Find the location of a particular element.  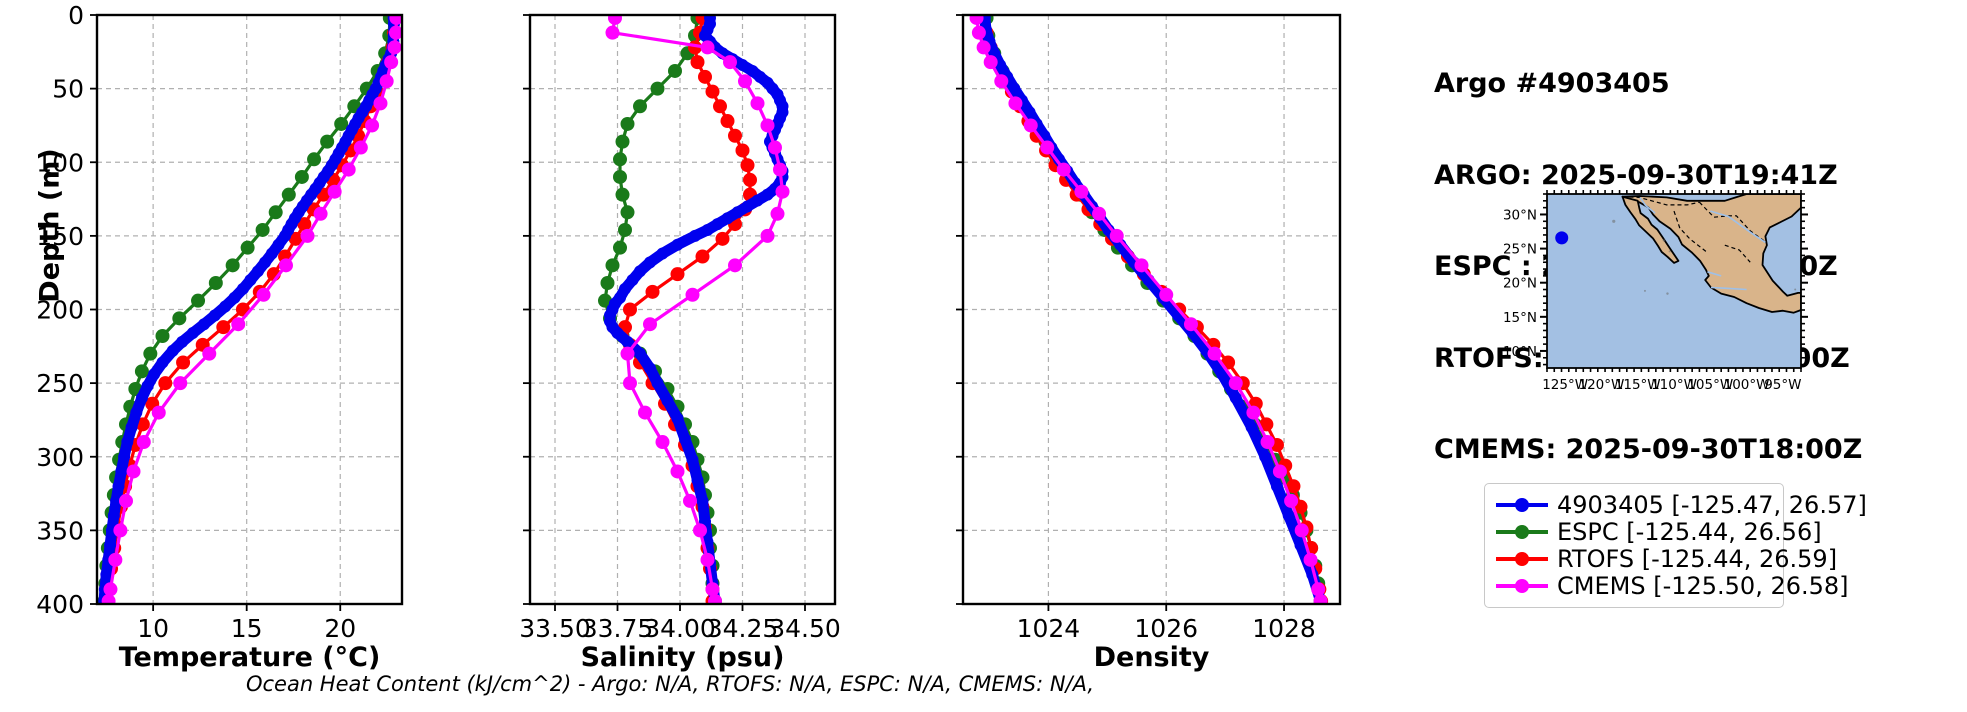

salinity-axis-title: Salinity (psu) is located at coordinates (683, 657).